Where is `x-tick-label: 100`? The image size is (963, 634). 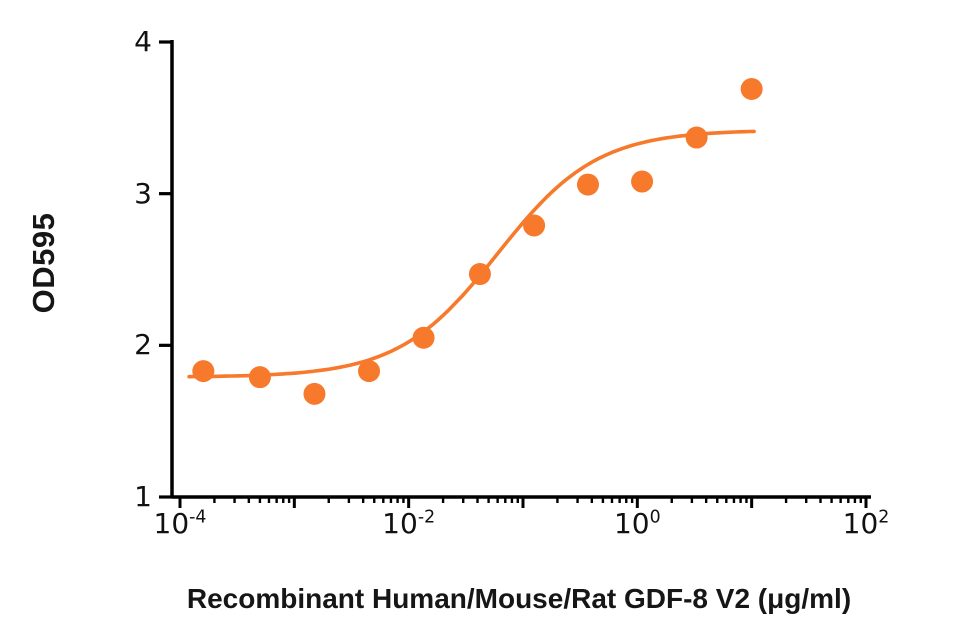
x-tick-label: 100 is located at coordinates (637, 523).